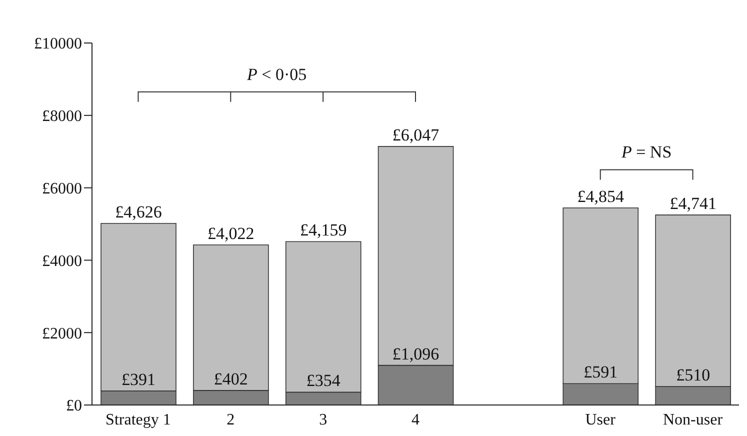 The height and width of the screenshot is (436, 747). Describe the element at coordinates (601, 196) in the screenshot. I see `data-label: £4,854` at that location.